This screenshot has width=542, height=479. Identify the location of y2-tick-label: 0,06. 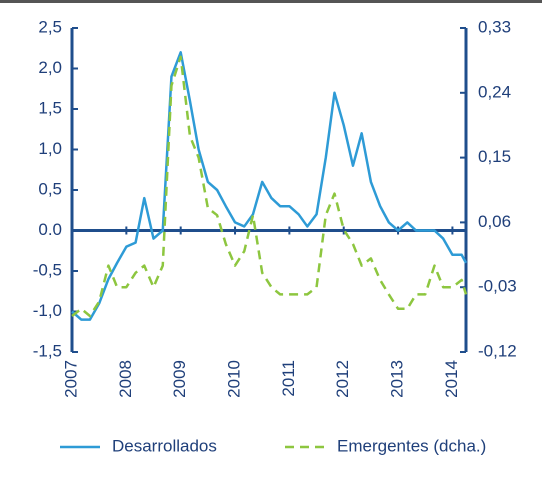
(494, 221).